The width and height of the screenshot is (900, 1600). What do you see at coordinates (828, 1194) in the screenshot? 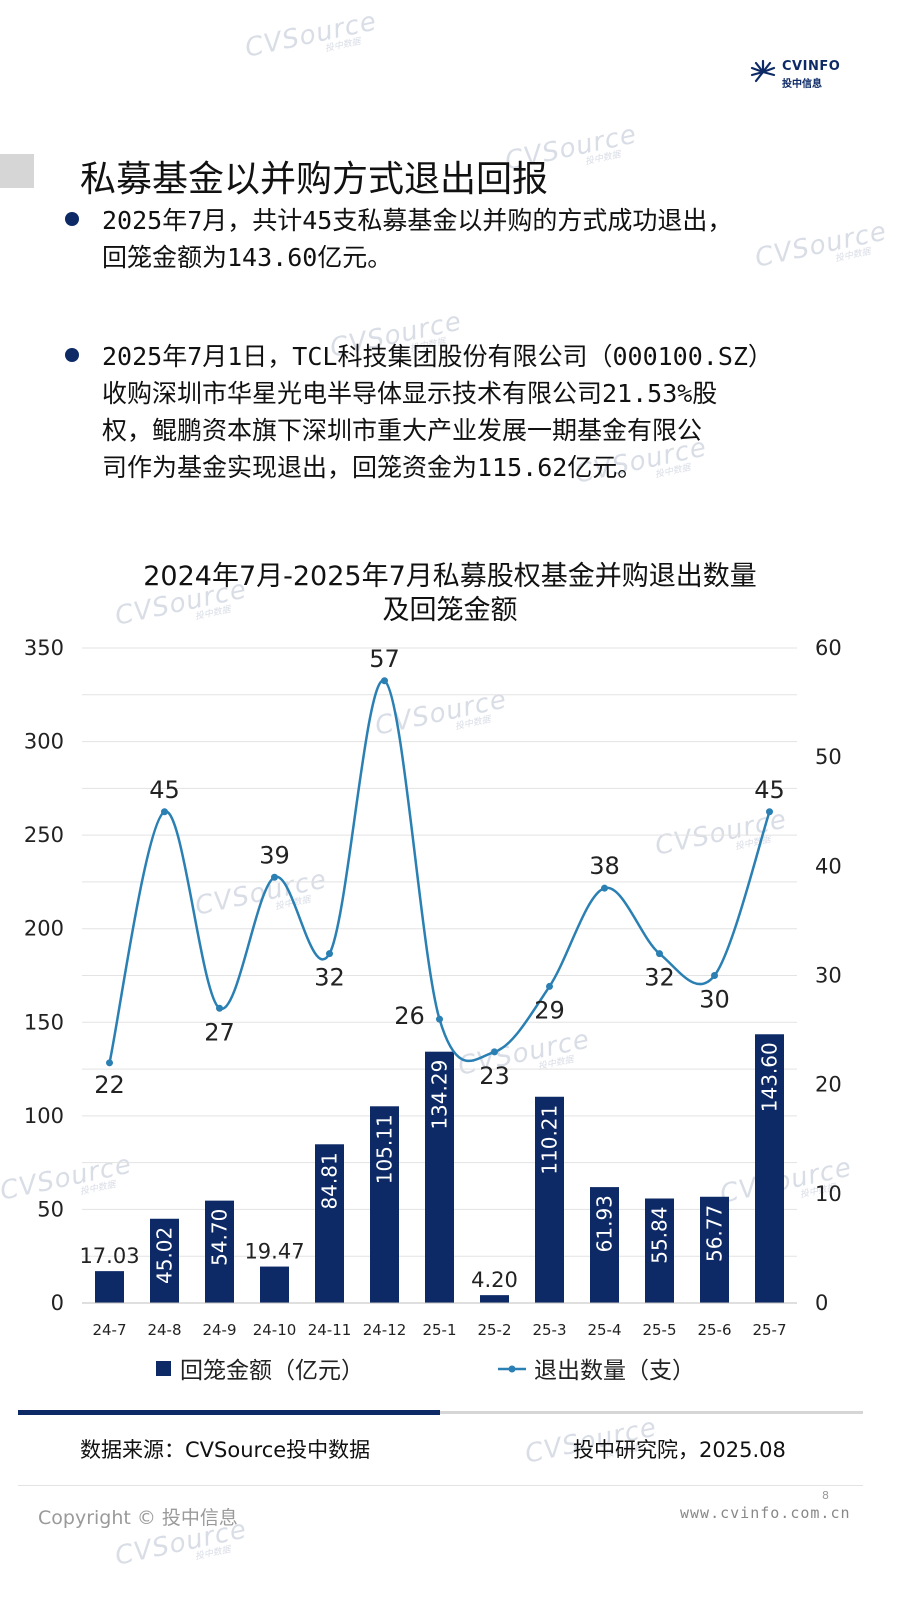
I see `y-right-tick-label: 10` at bounding box center [828, 1194].